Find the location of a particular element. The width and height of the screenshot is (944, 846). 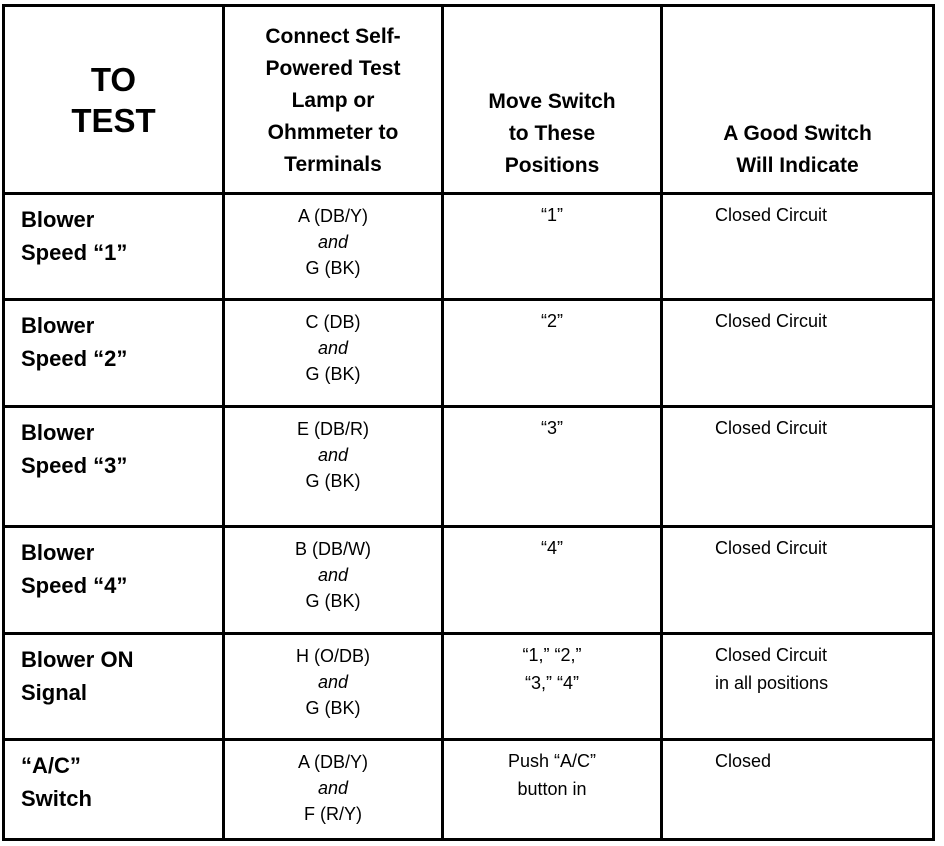

header-text: Connect Self- is located at coordinates (333, 36).